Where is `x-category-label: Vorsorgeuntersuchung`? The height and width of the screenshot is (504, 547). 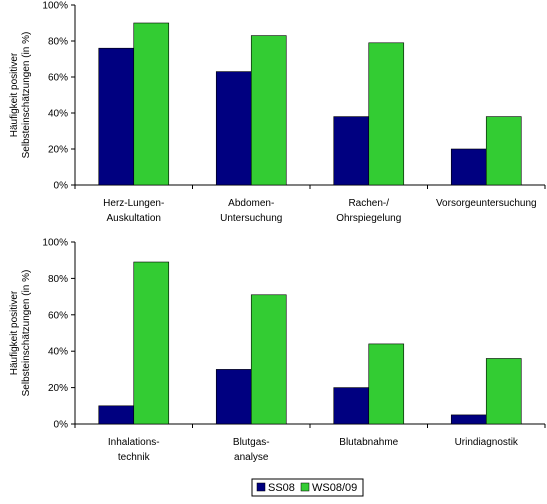 x-category-label: Vorsorgeuntersuchung is located at coordinates (486, 203).